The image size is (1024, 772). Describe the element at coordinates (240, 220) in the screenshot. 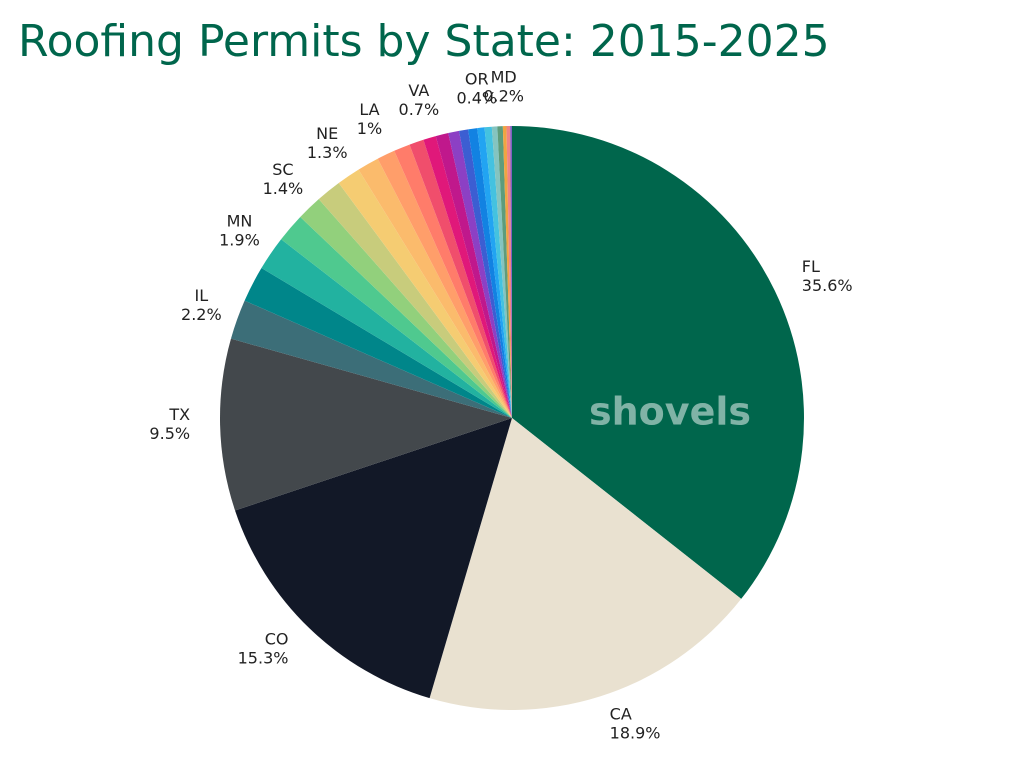

I see `slice-label: MN` at that location.